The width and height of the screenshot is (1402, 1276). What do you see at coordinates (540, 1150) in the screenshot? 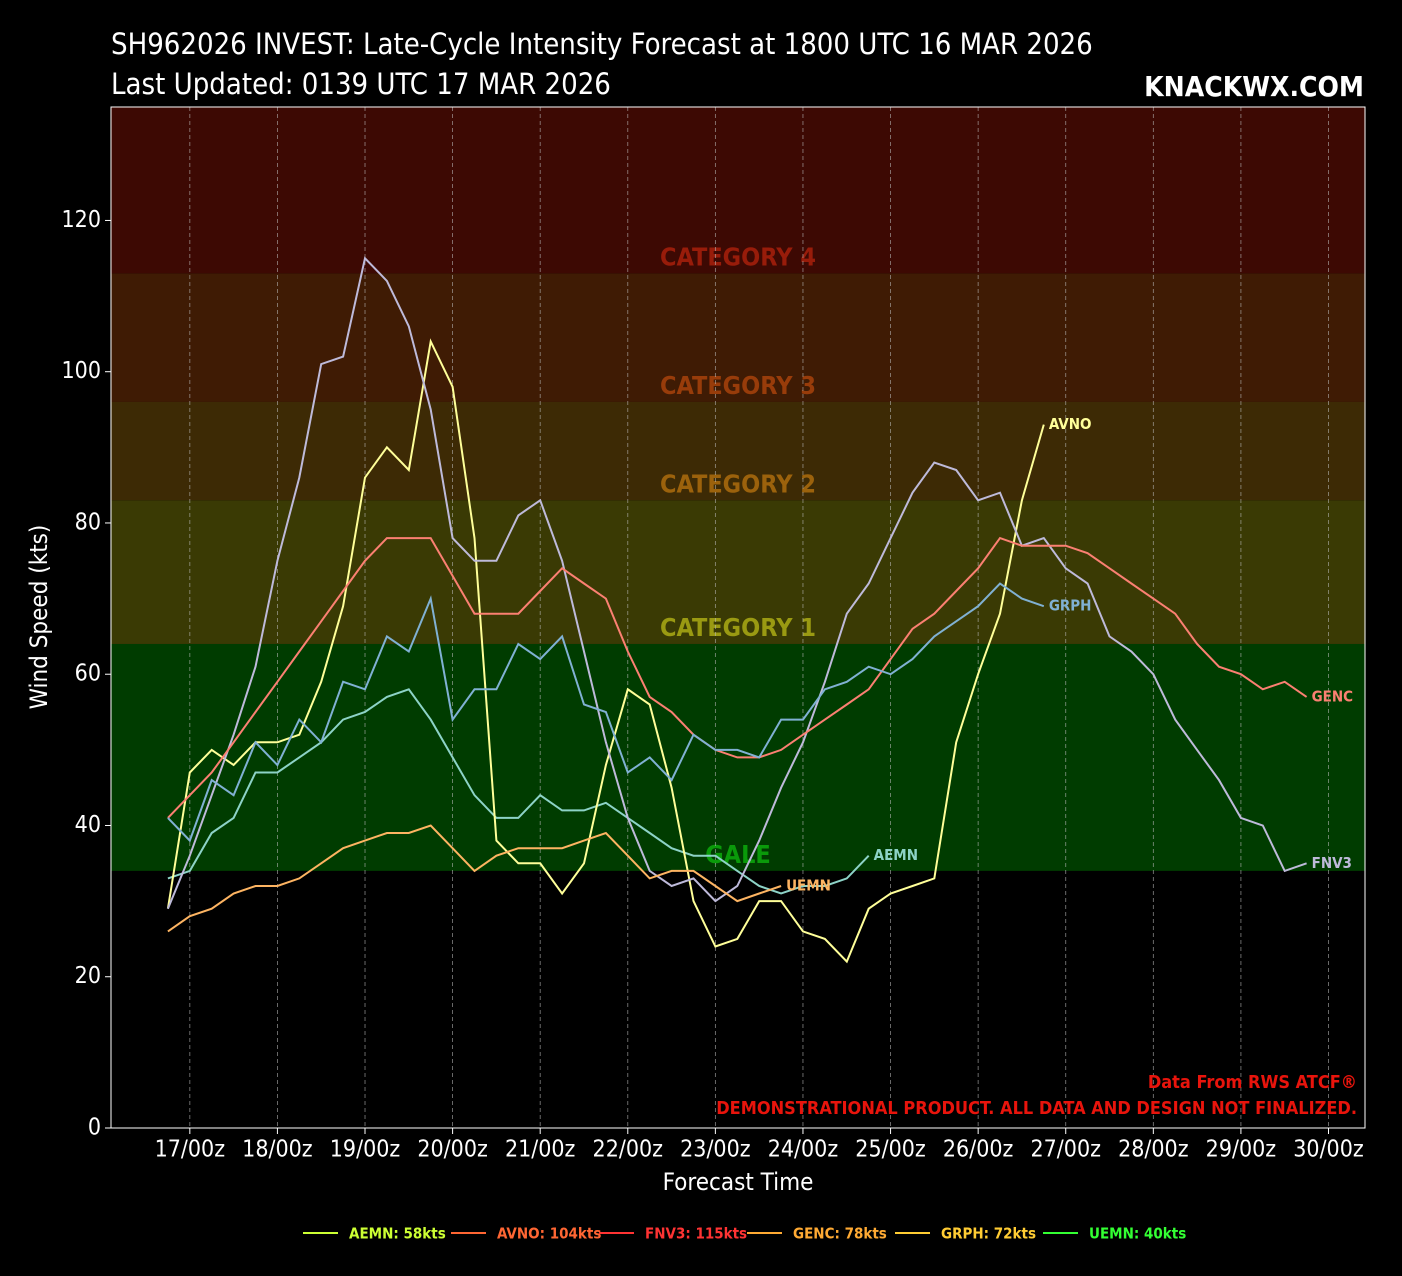
I see `x-tick-label: 21/00z` at bounding box center [540, 1150].